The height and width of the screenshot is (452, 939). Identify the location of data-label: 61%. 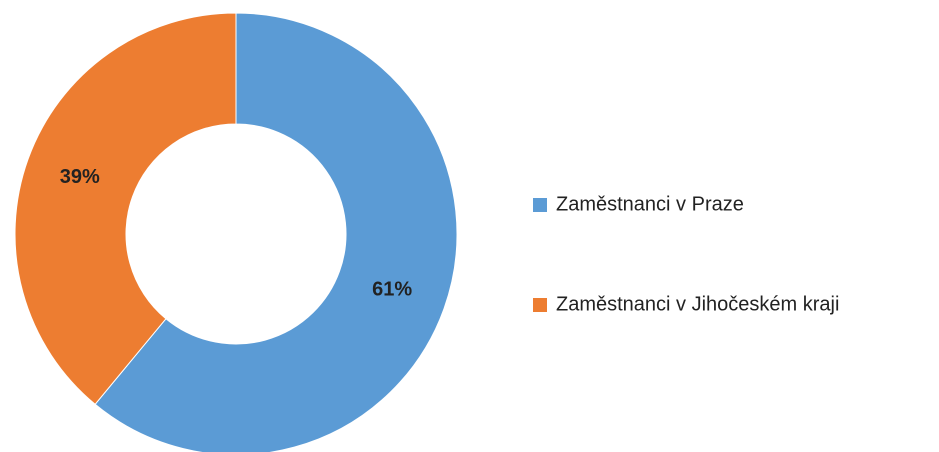
(392, 290).